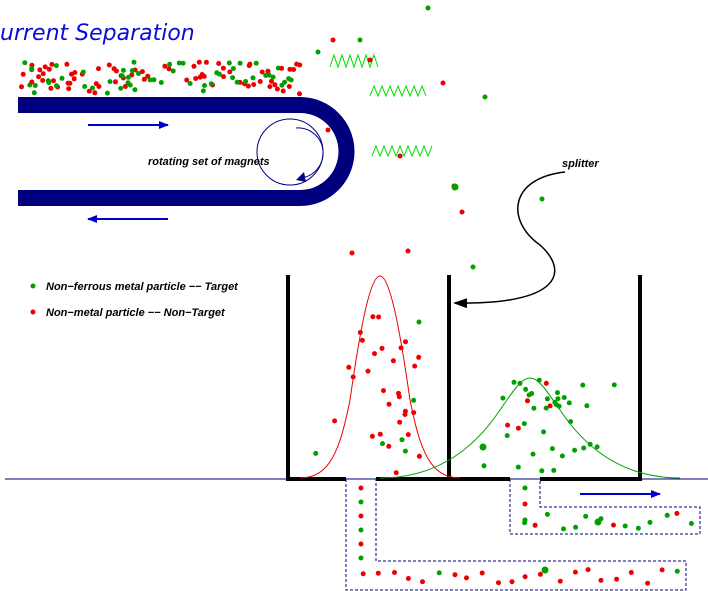 Image resolution: width=708 pixels, height=591 pixels. What do you see at coordinates (580, 164) in the screenshot?
I see `splitter-label: splitter` at bounding box center [580, 164].